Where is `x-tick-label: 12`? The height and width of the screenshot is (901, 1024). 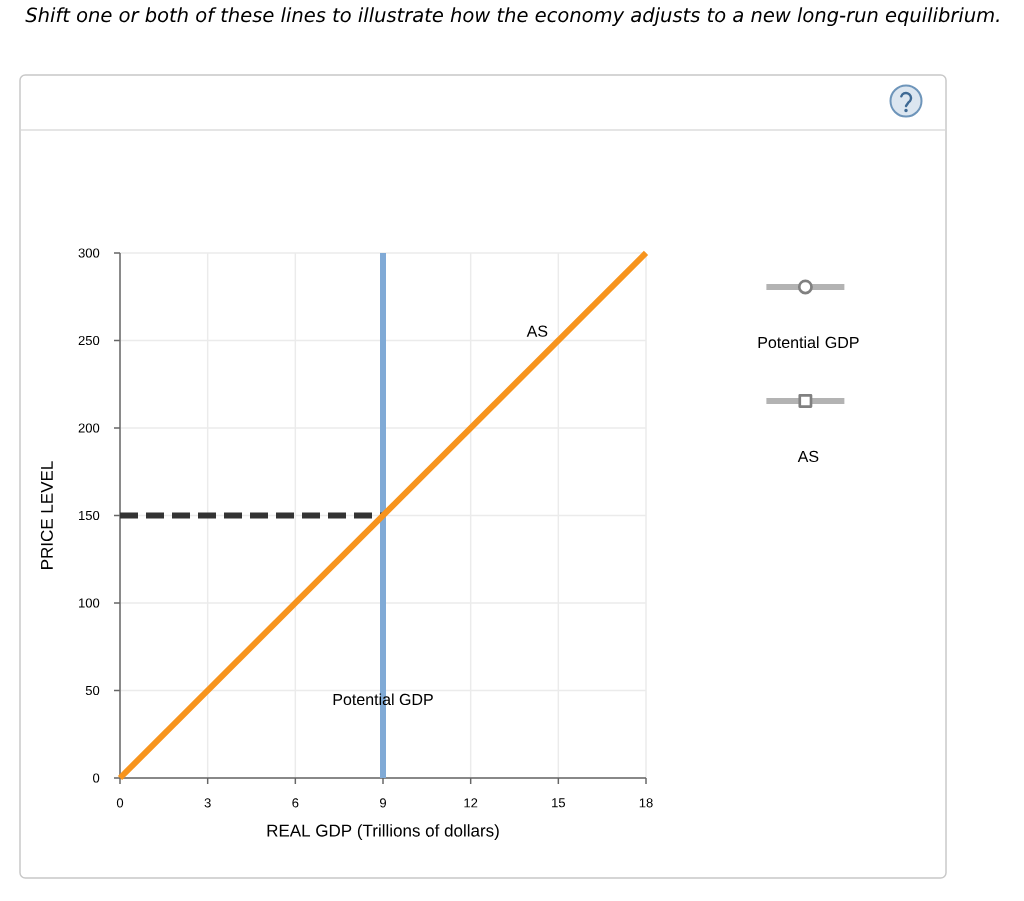 x-tick-label: 12 is located at coordinates (471, 803).